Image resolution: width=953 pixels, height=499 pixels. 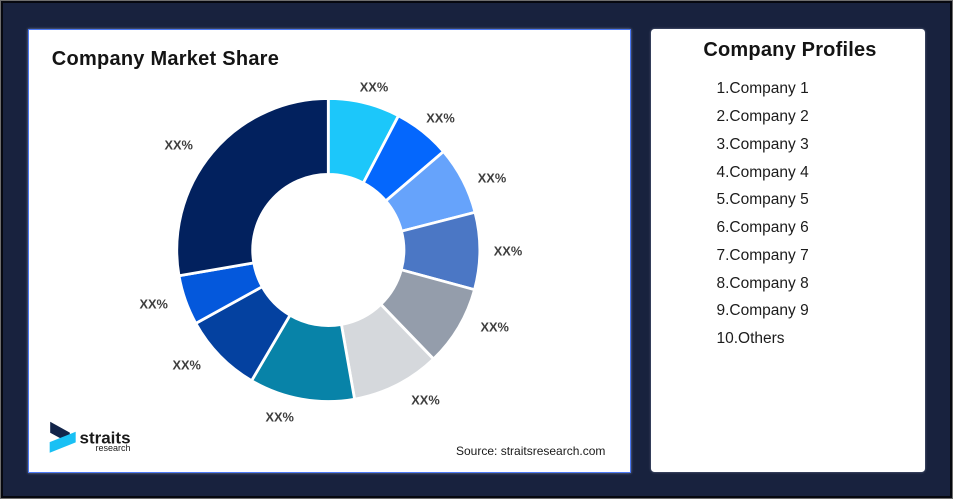 I want to click on svg-text: research, so click(x=112, y=448).